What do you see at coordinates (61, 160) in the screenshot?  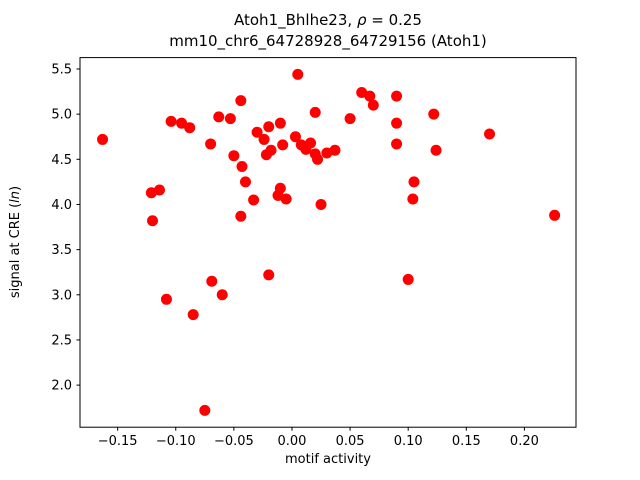 I see `y-tick-label: 4.5` at bounding box center [61, 160].